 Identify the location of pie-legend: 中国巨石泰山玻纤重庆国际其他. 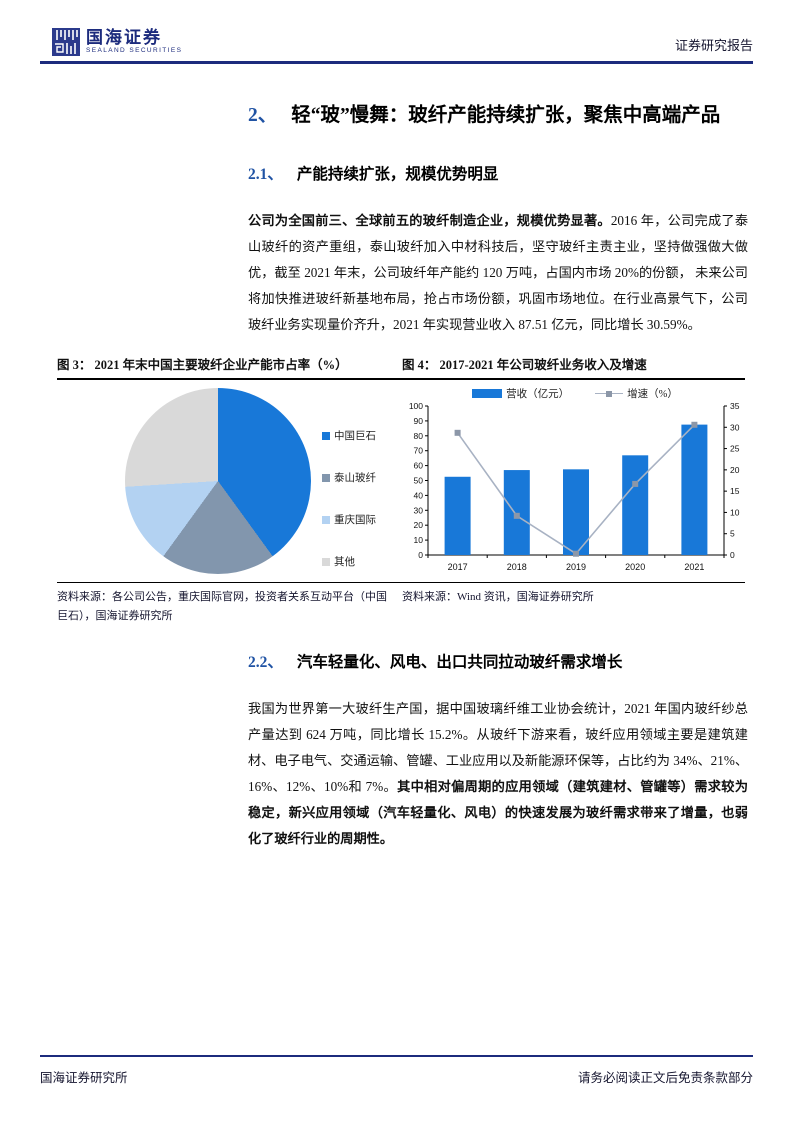
(357, 512).